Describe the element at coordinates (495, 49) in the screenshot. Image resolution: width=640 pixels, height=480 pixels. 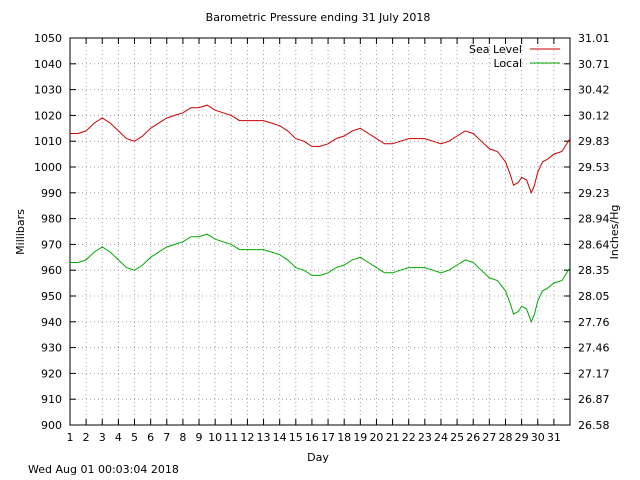
I see `legend-label: Sea Level` at that location.